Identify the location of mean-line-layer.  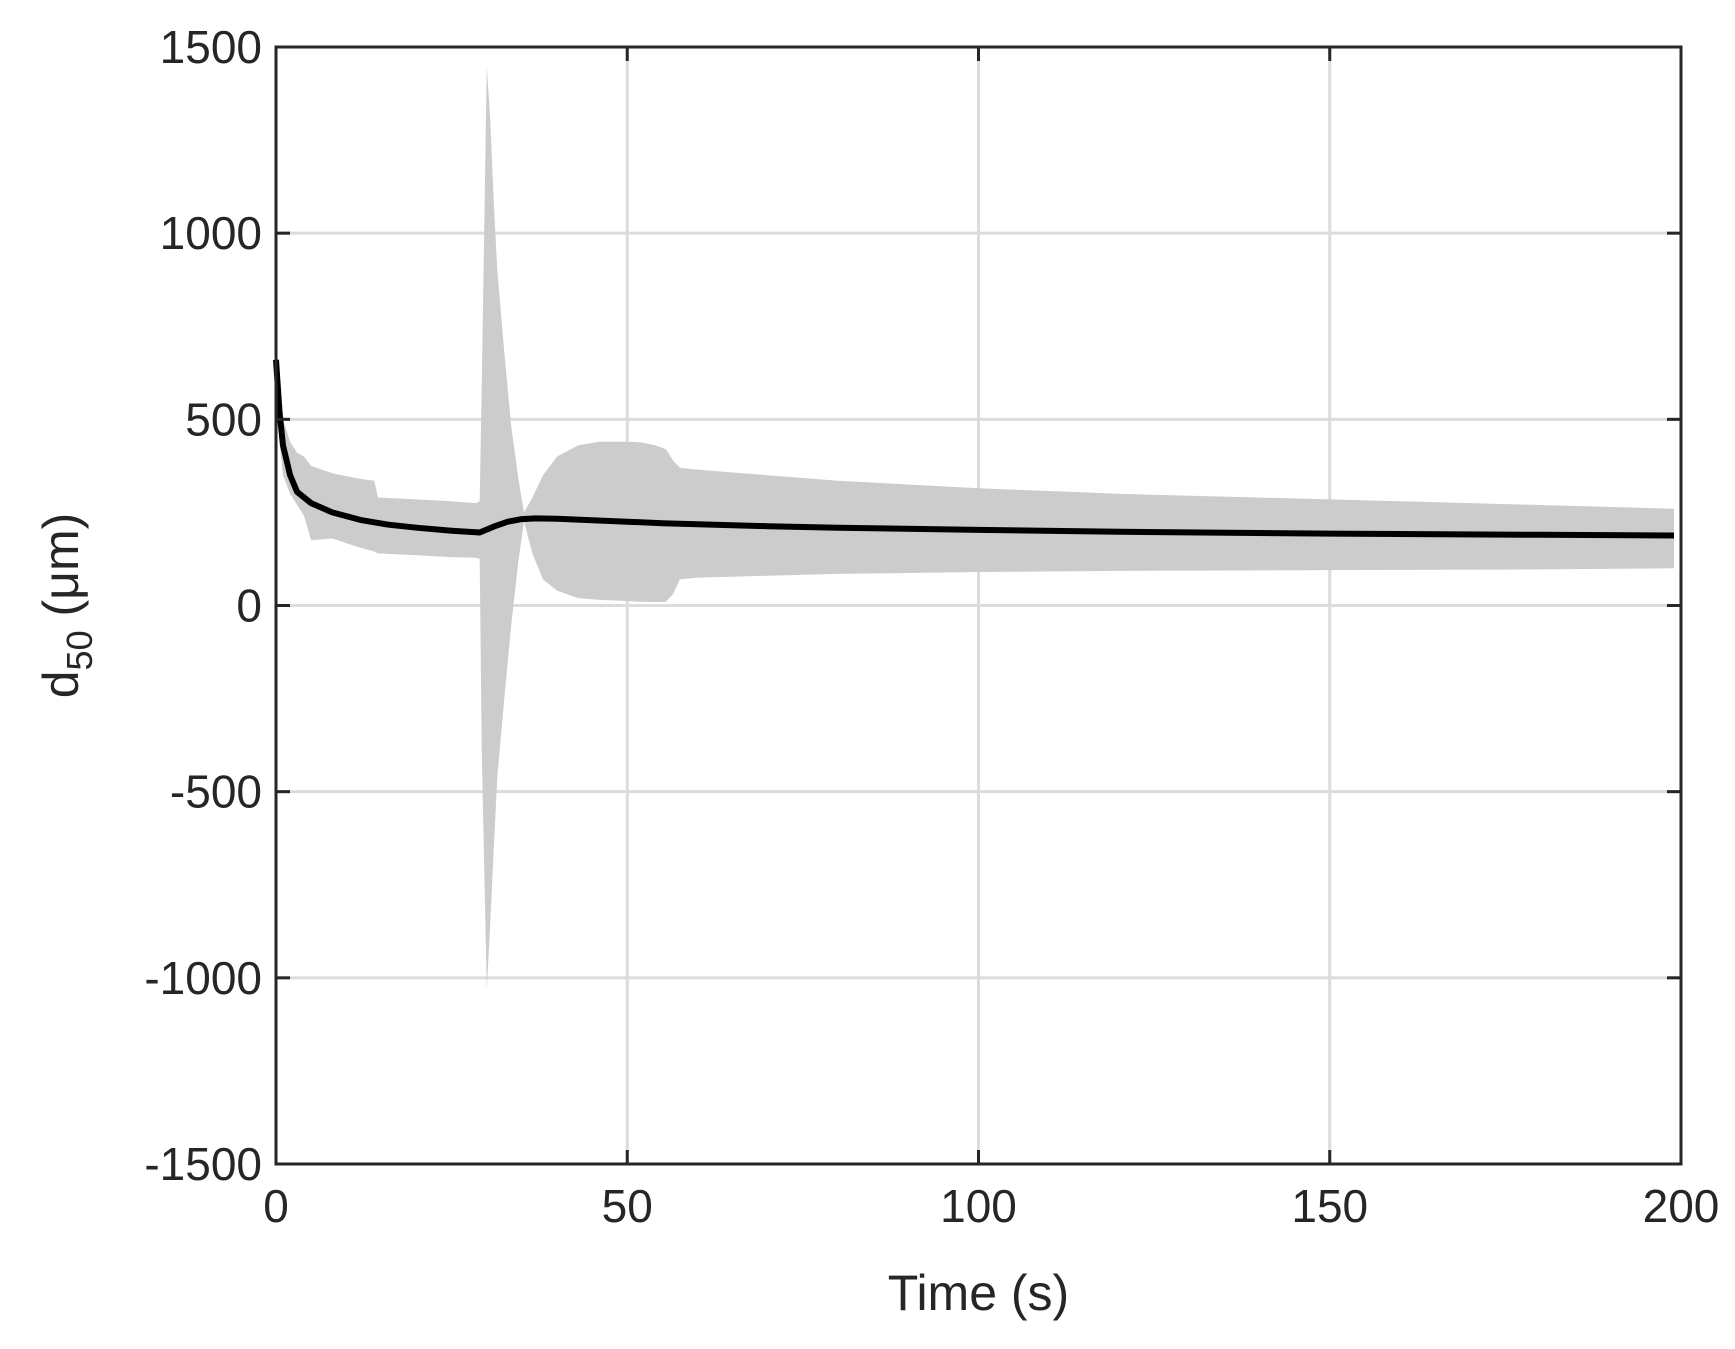
(974, 449).